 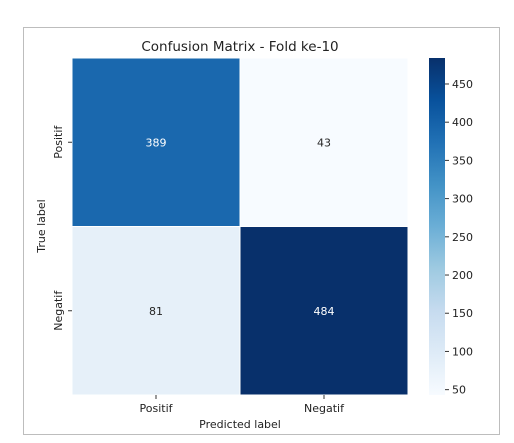 I want to click on colorbar-tick-label-3: 200, so click(x=462, y=275).